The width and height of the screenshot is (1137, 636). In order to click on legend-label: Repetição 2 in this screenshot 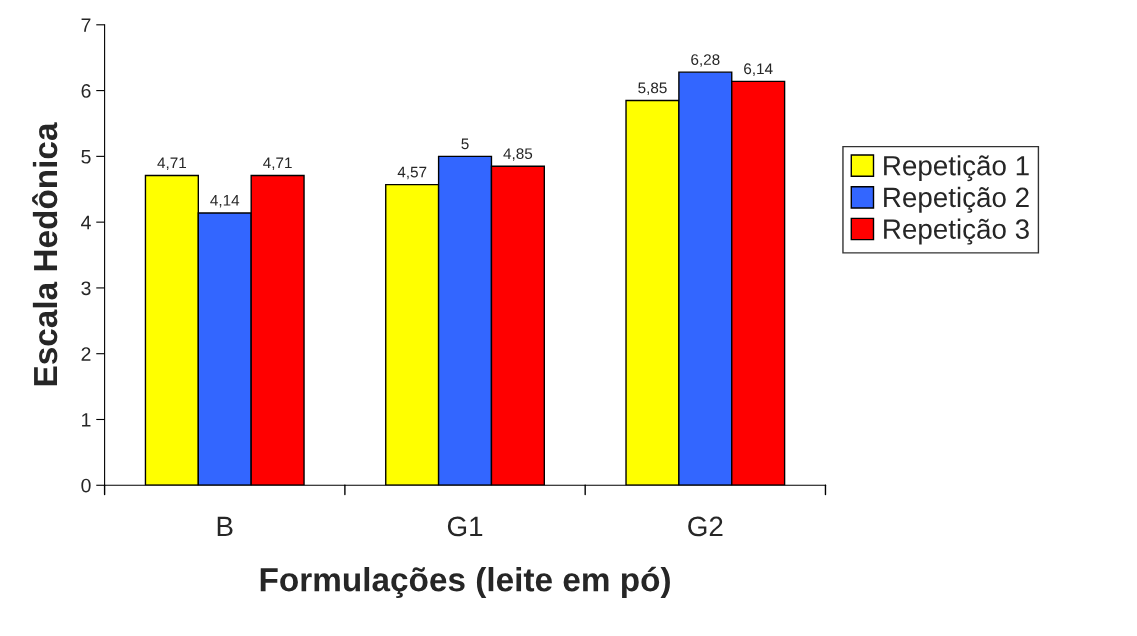, I will do `click(956, 199)`.